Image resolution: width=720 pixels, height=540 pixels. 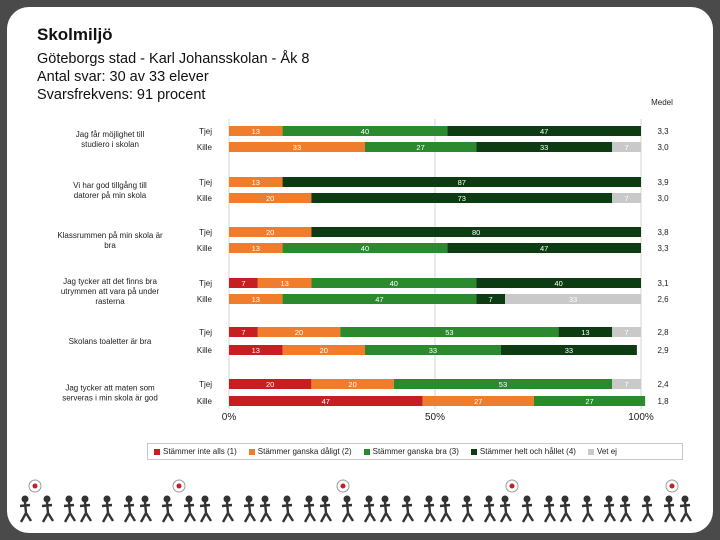 I want to click on x-tick-label: 0%, so click(x=229, y=417).